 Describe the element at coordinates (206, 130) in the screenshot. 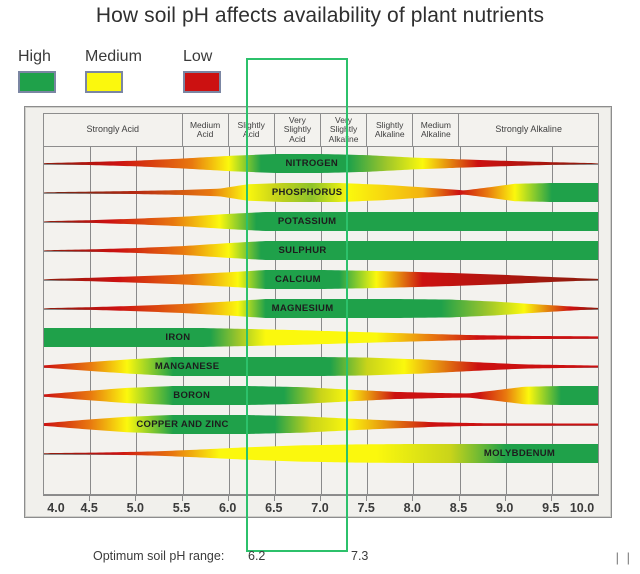

I see `ph-category-medium-acid: Medium Acid` at that location.